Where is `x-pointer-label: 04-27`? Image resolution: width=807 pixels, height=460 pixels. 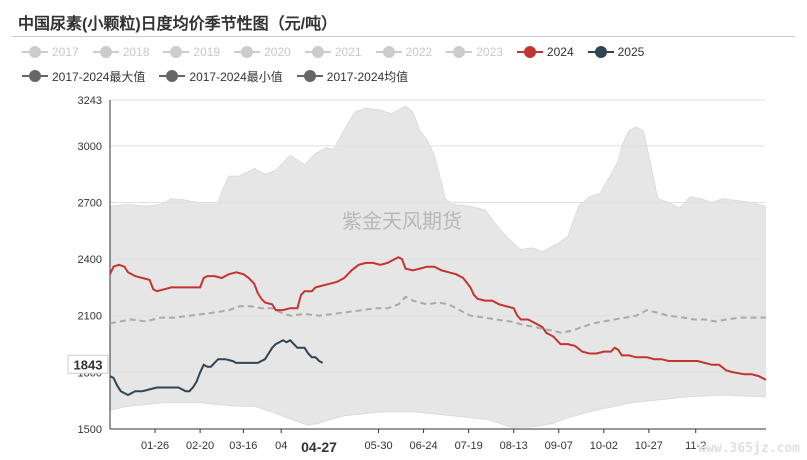
x-pointer-label: 04-27 is located at coordinates (319, 447).